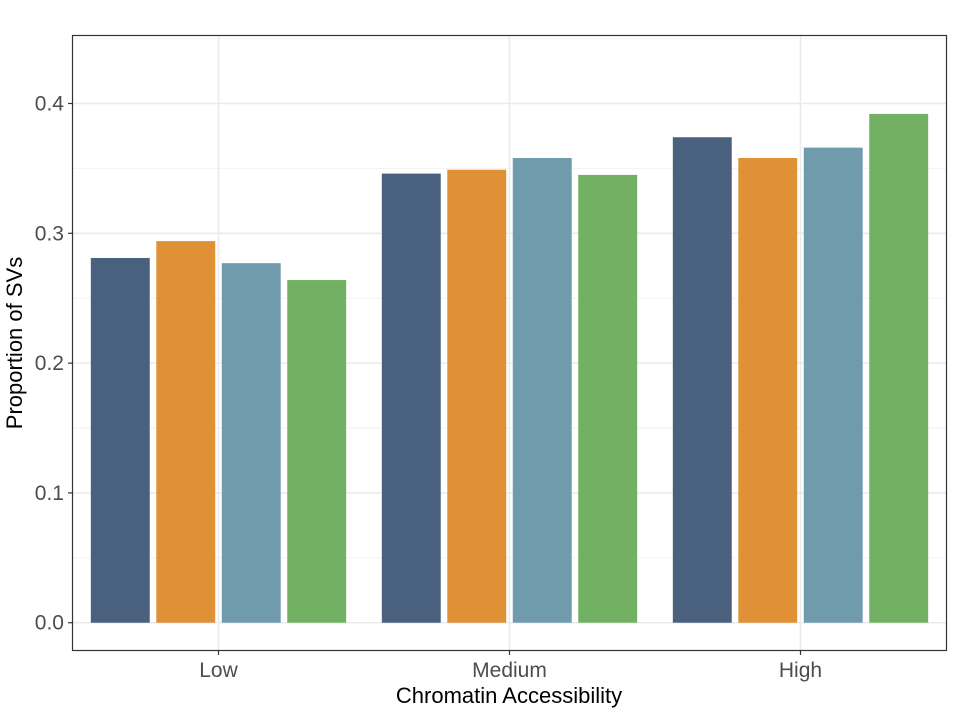 This screenshot has height=716, width=957. What do you see at coordinates (49, 233) in the screenshot?
I see `y-tick-label: 0.3` at bounding box center [49, 233].